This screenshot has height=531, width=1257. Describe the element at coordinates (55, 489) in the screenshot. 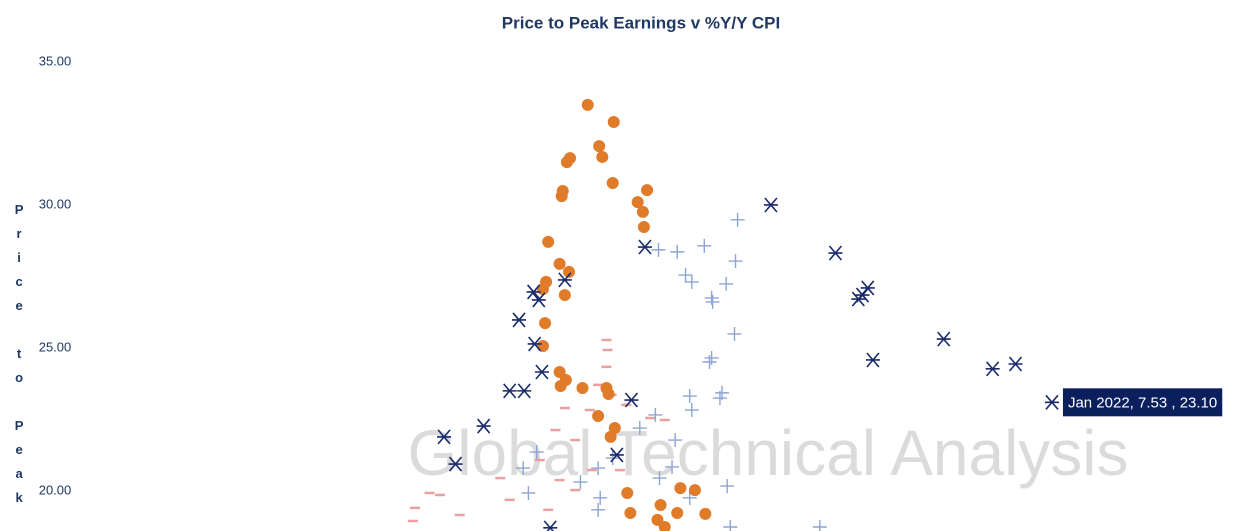

I see `y-tick-label: 20.00` at that location.